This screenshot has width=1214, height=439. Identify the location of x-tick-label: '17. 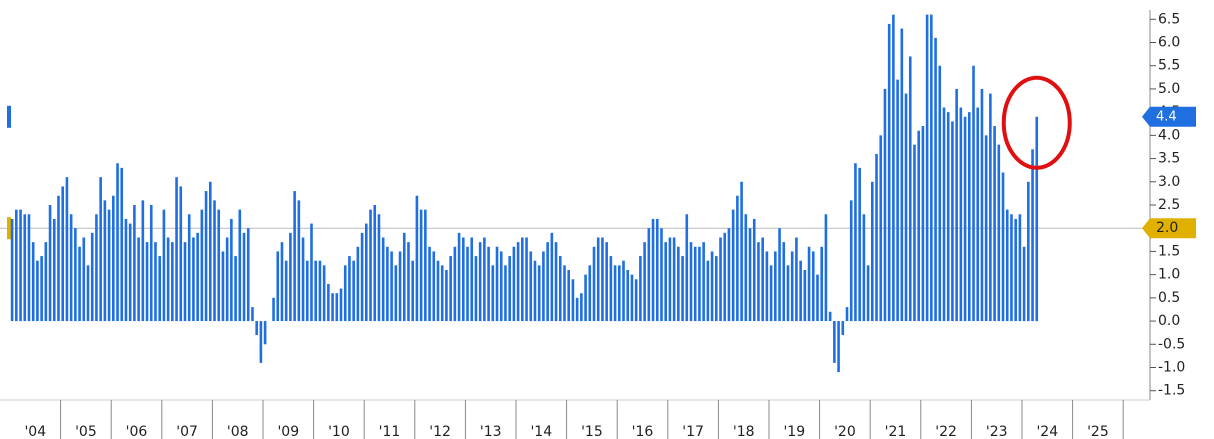
(693, 431).